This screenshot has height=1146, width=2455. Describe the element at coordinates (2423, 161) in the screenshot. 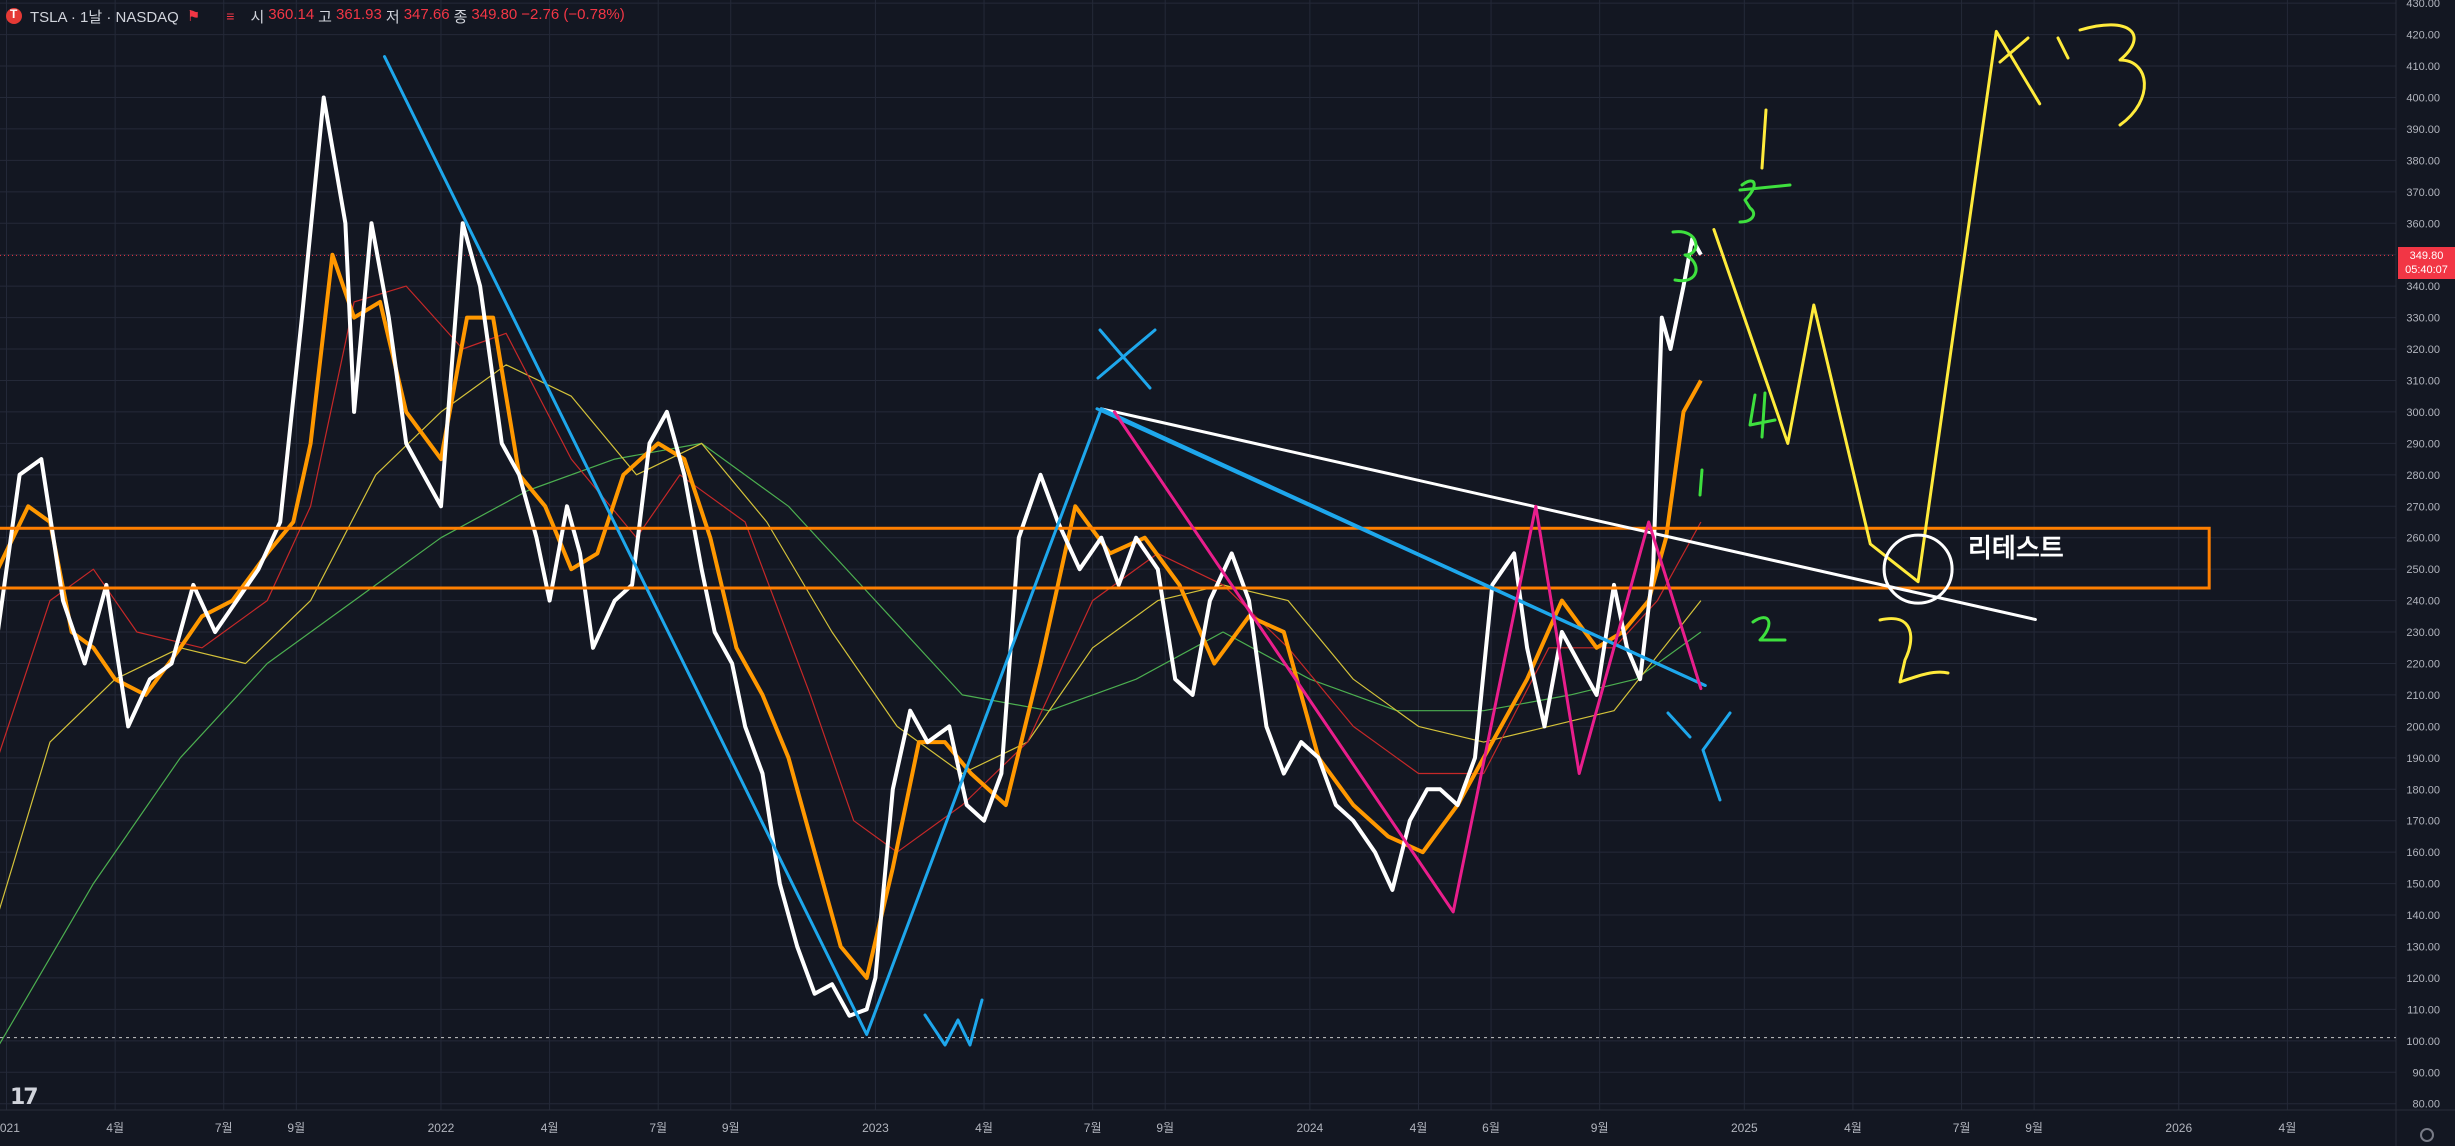

I see `y-tick-label: 380.00` at that location.